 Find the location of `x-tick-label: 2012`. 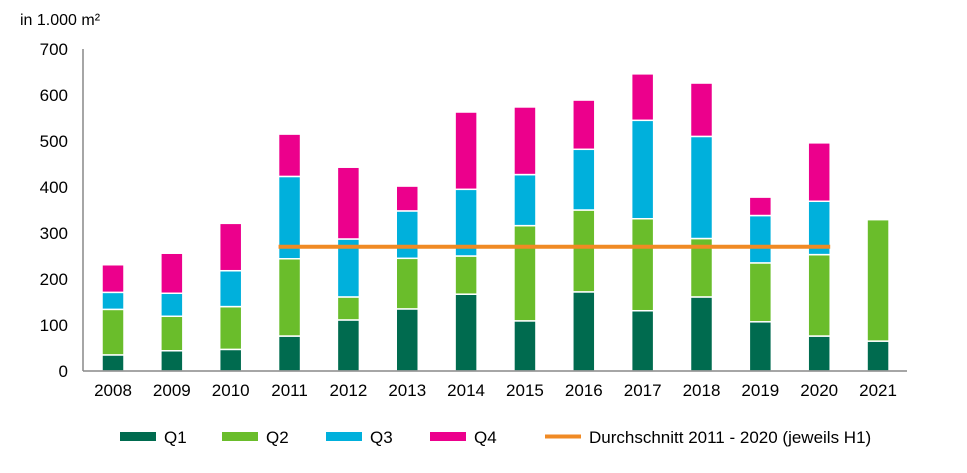

x-tick-label: 2012 is located at coordinates (348, 390).